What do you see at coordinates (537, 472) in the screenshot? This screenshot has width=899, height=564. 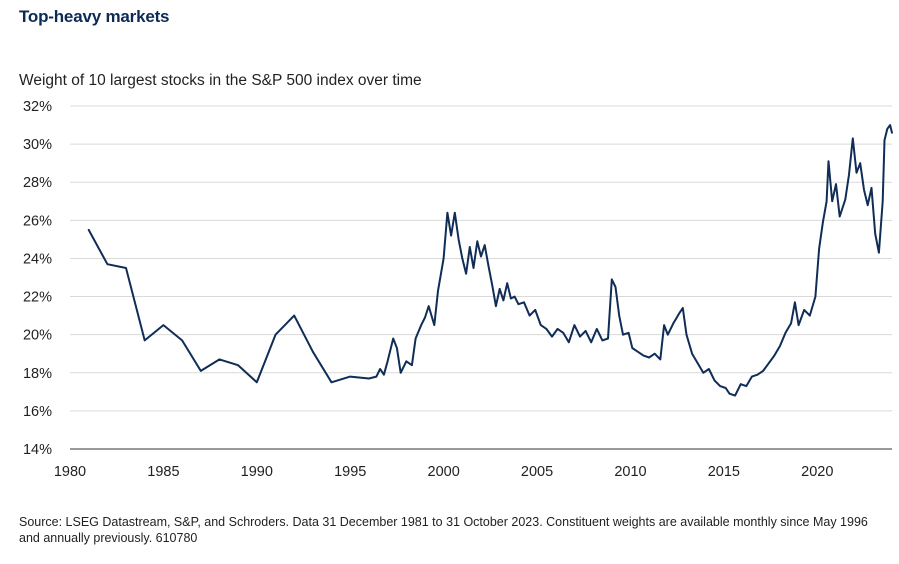 I see `x-tick-label: 2005` at bounding box center [537, 472].